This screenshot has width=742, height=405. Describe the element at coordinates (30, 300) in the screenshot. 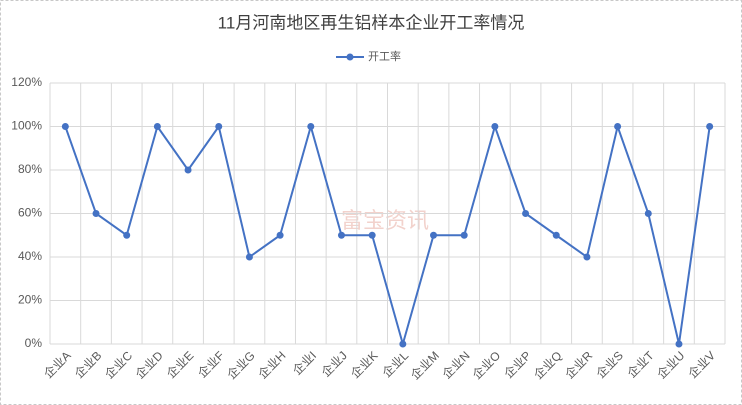

I see `y-tick-label: 20%` at that location.